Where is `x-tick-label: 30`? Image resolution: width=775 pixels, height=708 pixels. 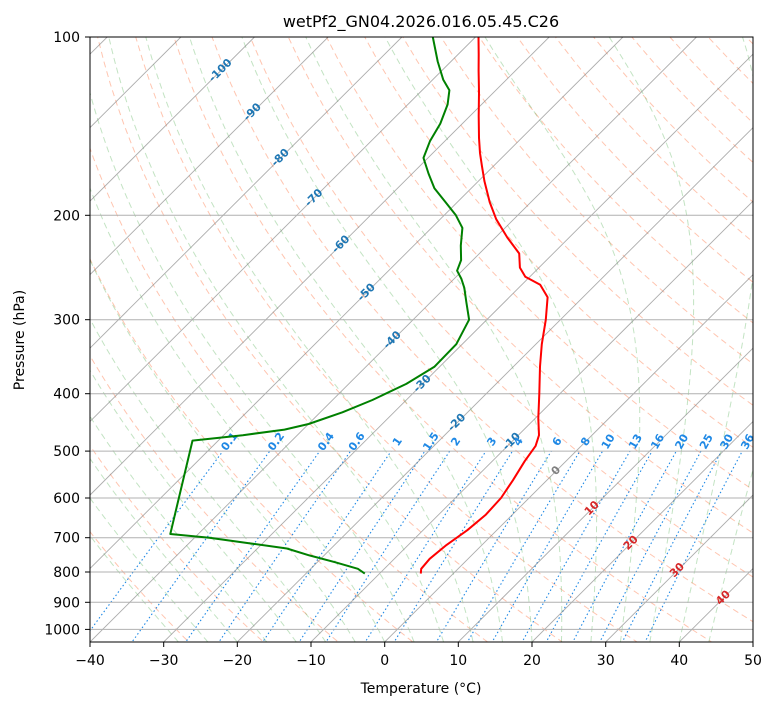
x-tick-label: 30 is located at coordinates (606, 661).